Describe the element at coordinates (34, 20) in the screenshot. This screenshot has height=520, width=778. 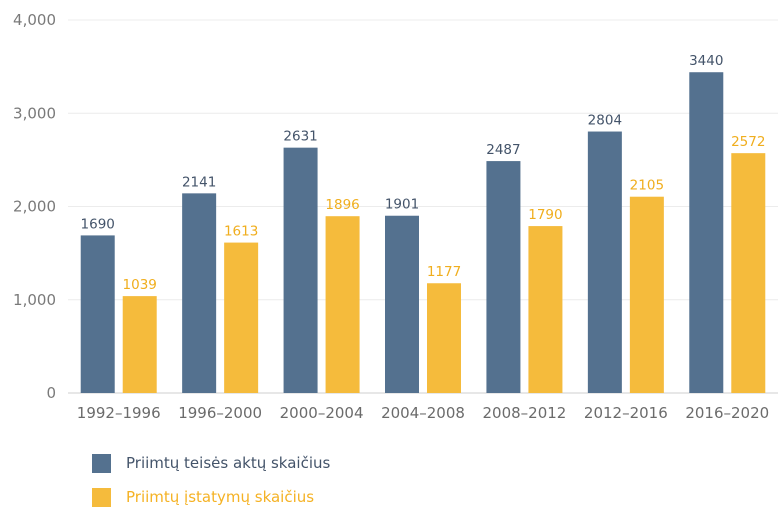
I see `y-tick-label: 4,000` at that location.